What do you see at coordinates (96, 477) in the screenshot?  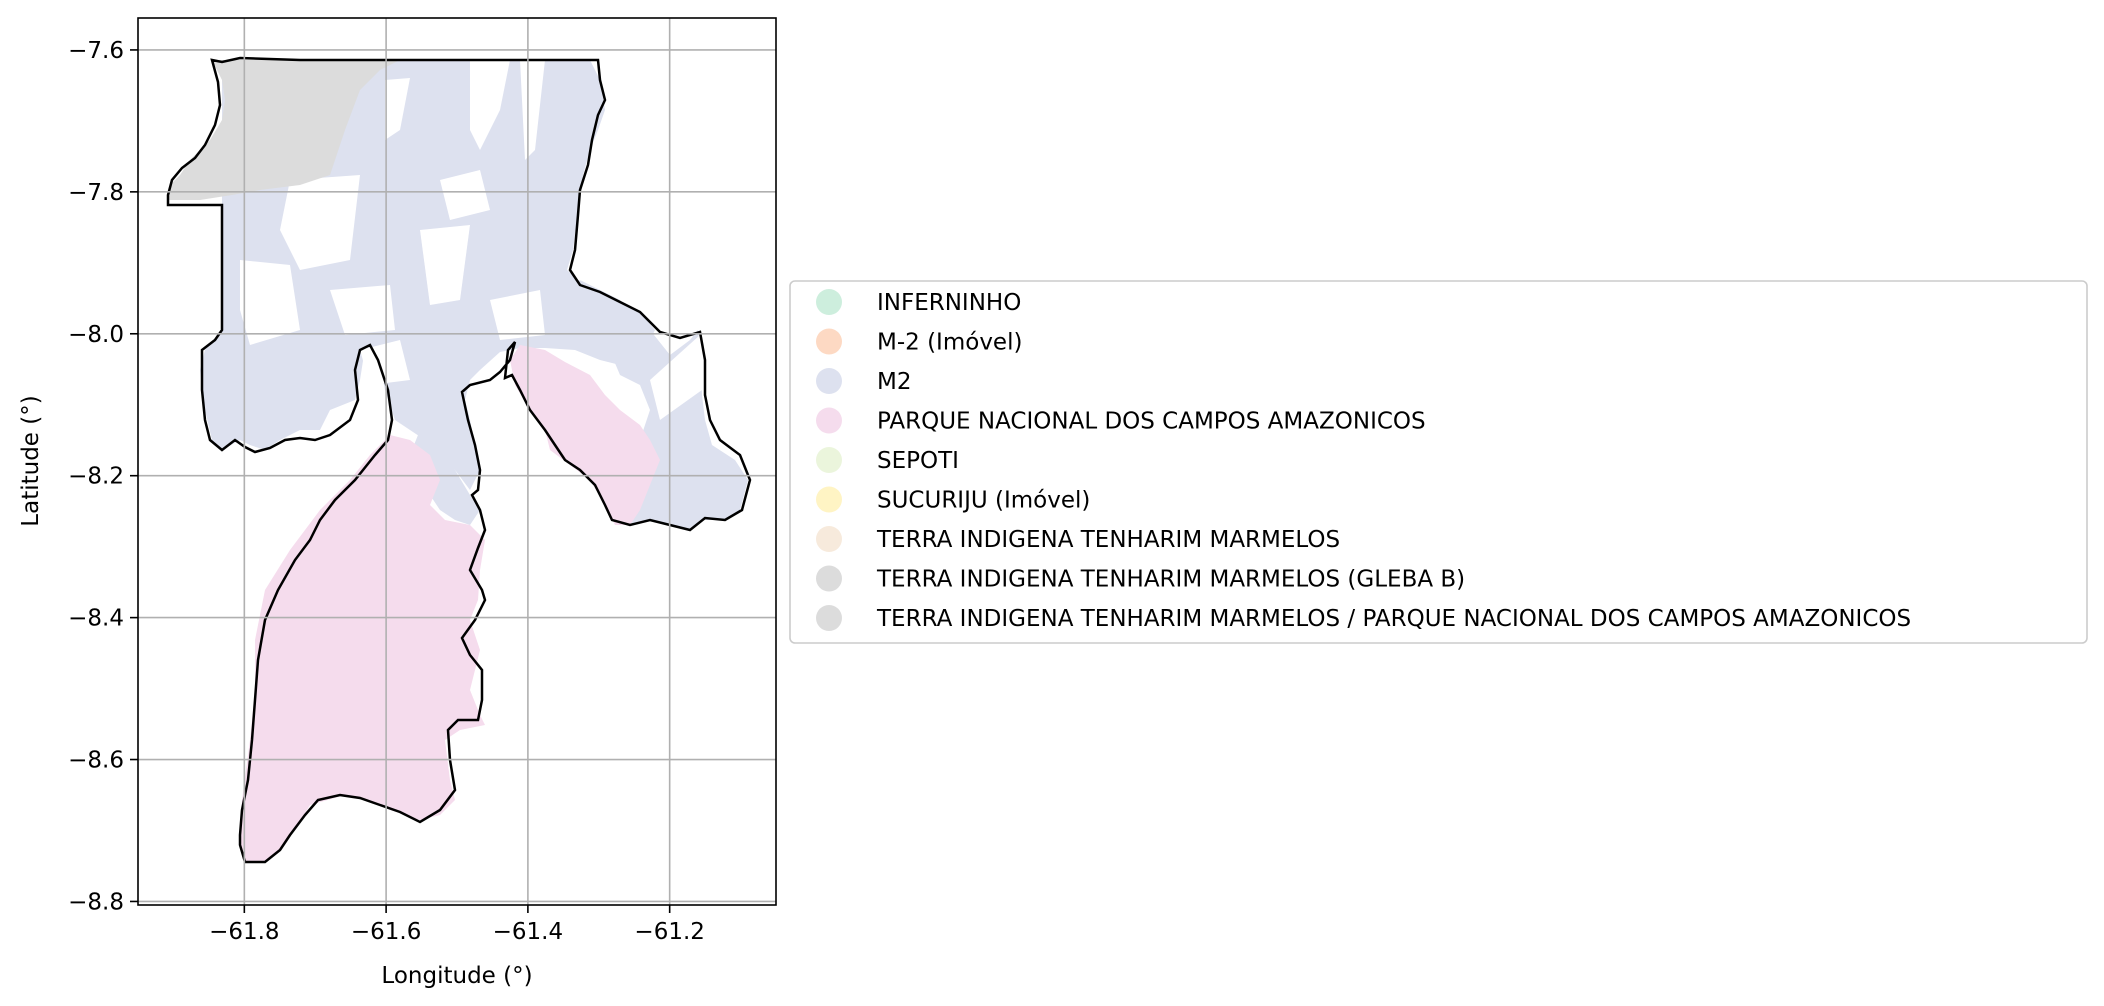 I see `y-tick-label: −8.2` at bounding box center [96, 477].